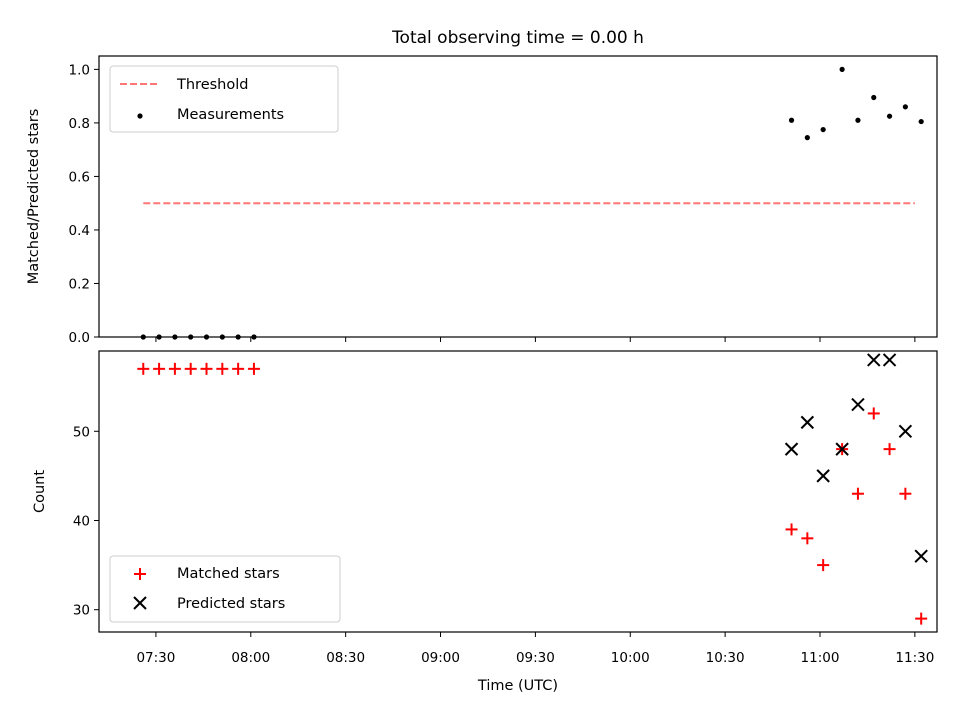 This screenshot has height=720, width=960. Describe the element at coordinates (535, 658) in the screenshot. I see `x-tick-label: 09:30` at that location.